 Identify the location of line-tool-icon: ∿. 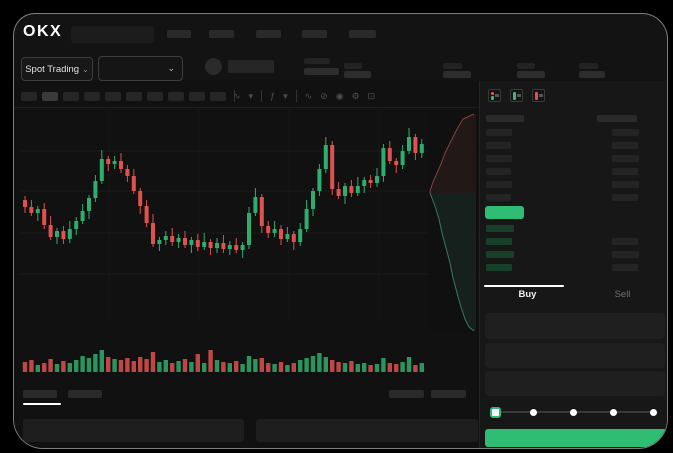
(308, 96).